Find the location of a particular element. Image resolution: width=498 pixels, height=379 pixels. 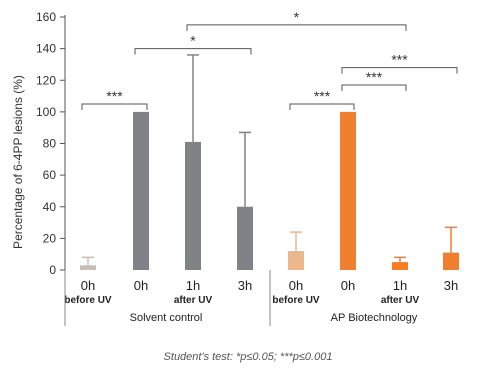

y-axis: 0 20 40 60 80 100 120 140 160 is located at coordinates (51, 143).